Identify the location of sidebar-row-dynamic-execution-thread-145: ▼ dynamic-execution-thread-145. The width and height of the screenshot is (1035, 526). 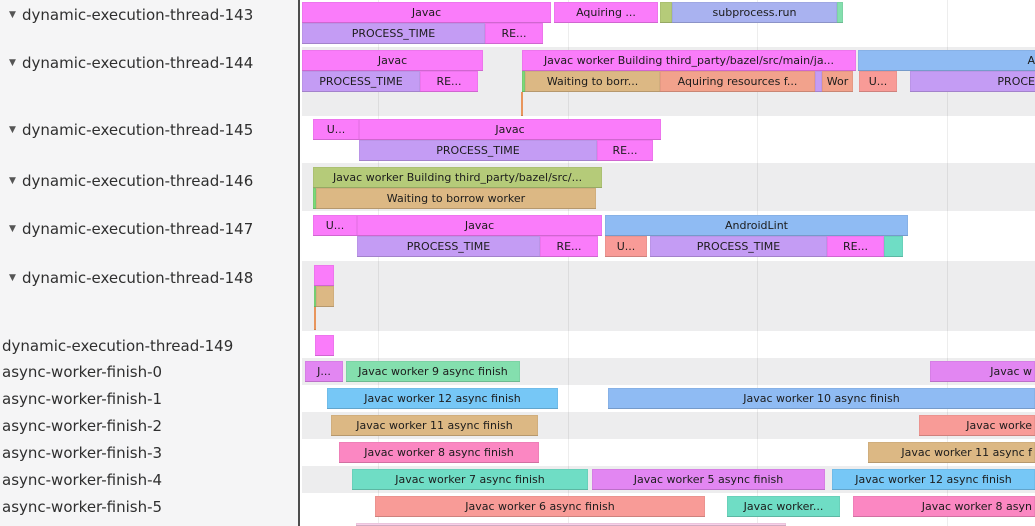
(149, 130).